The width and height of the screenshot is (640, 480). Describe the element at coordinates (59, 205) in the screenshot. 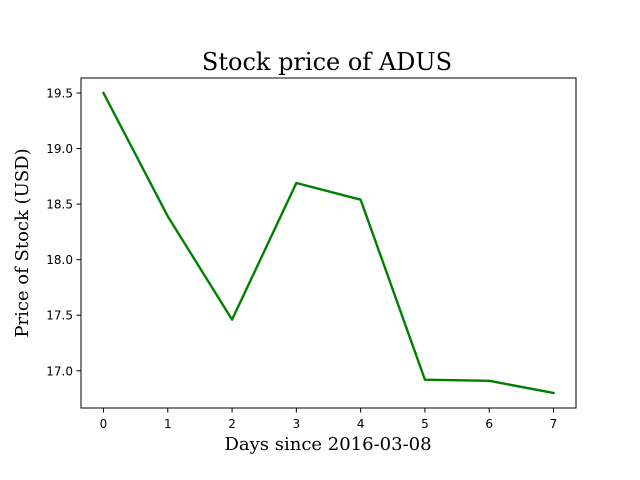

I see `y-tick-label: 18.5` at that location.